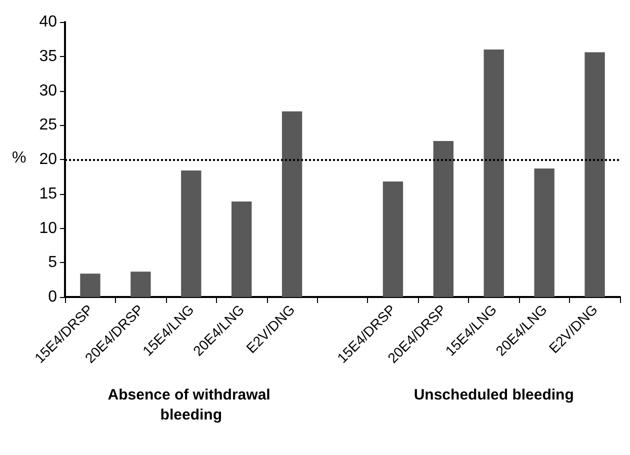 This screenshot has height=455, width=630. What do you see at coordinates (48, 193) in the screenshot?
I see `y-tick-label: 15` at bounding box center [48, 193].